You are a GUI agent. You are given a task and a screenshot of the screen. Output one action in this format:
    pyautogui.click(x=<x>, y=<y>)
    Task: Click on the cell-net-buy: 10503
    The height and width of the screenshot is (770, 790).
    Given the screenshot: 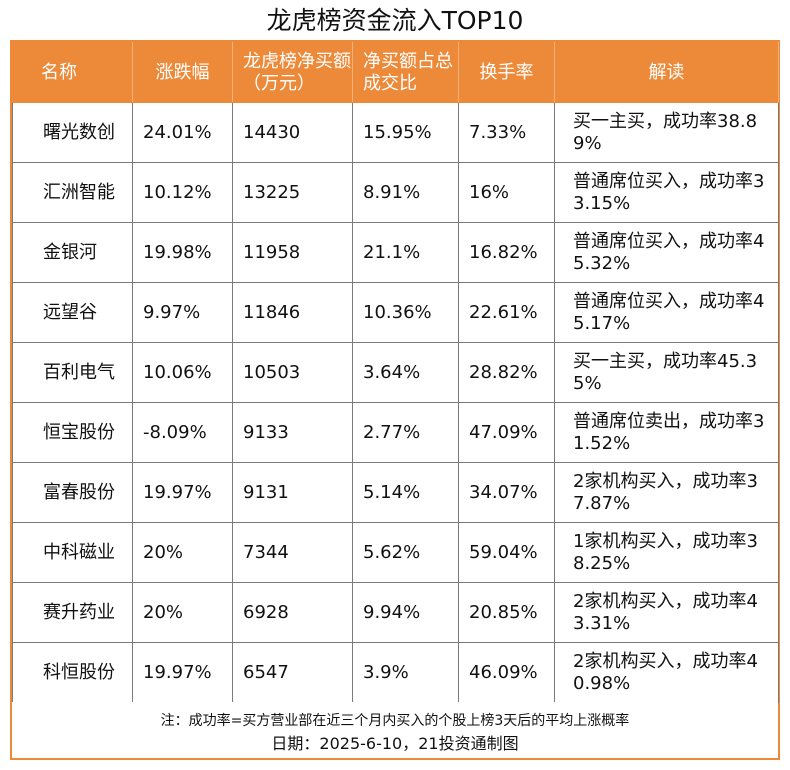 What is the action you would take?
    pyautogui.click(x=292, y=372)
    